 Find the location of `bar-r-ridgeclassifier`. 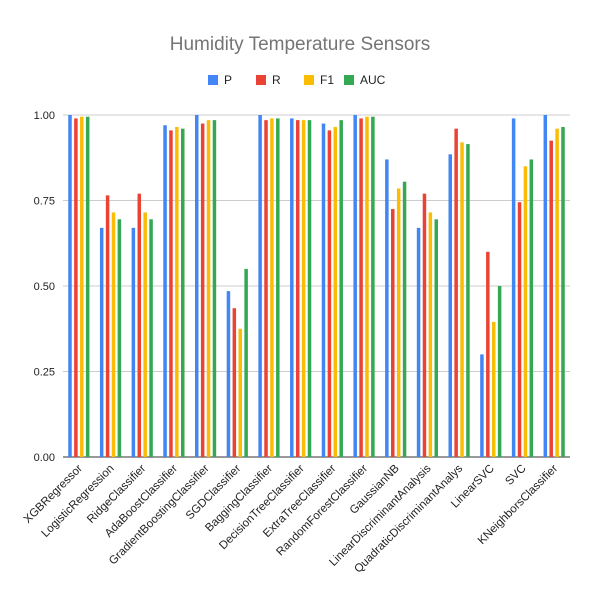

bar-r-ridgeclassifier is located at coordinates (139, 325).